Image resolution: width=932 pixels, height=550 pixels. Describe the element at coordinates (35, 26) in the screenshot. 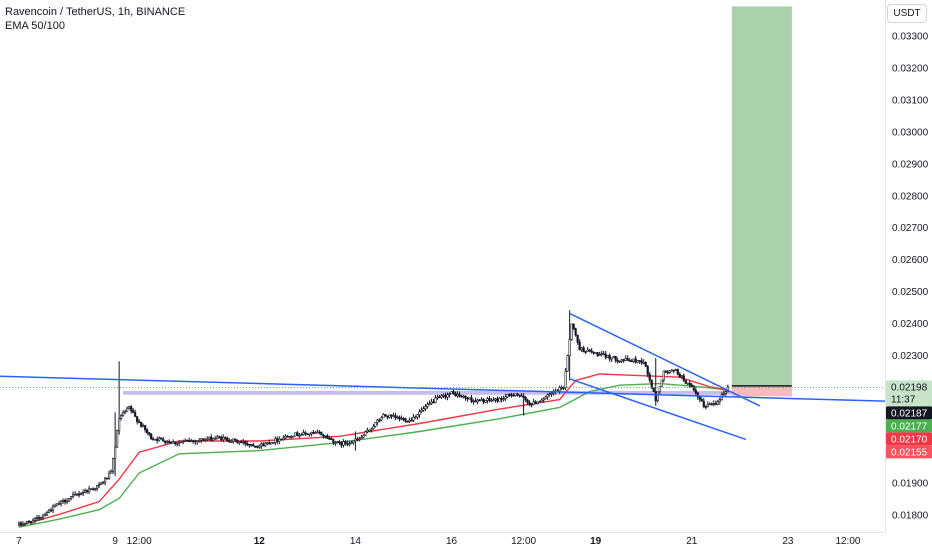

I see `indicator-legend: EMA 50/100` at that location.